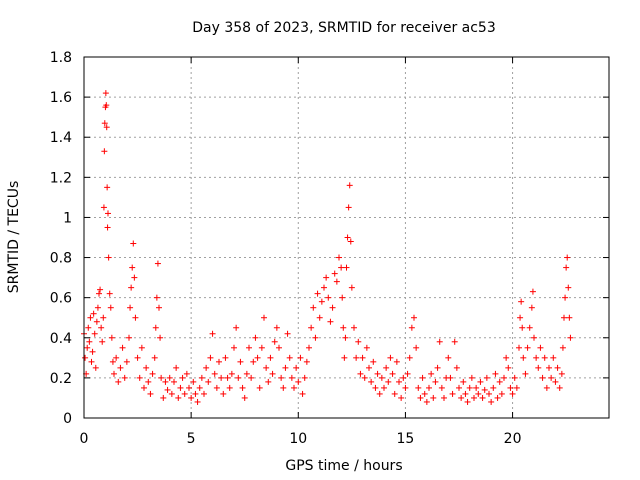  What do you see at coordinates (84, 439) in the screenshot?
I see `x-tick-label: 0` at bounding box center [84, 439].